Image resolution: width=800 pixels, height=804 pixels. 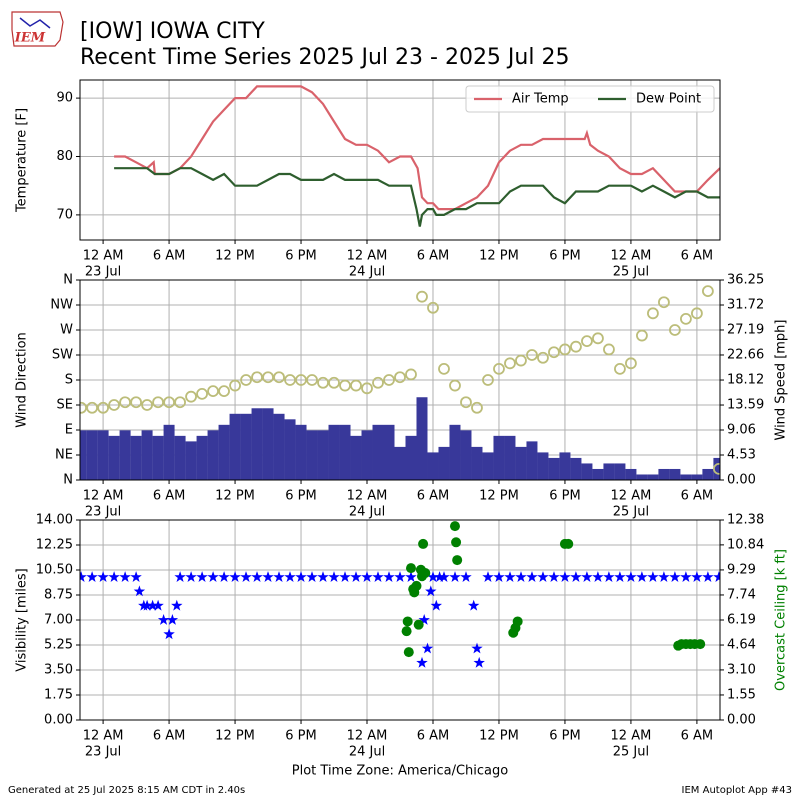 I want to click on y-tick-label: 0.00, so click(x=58, y=720).